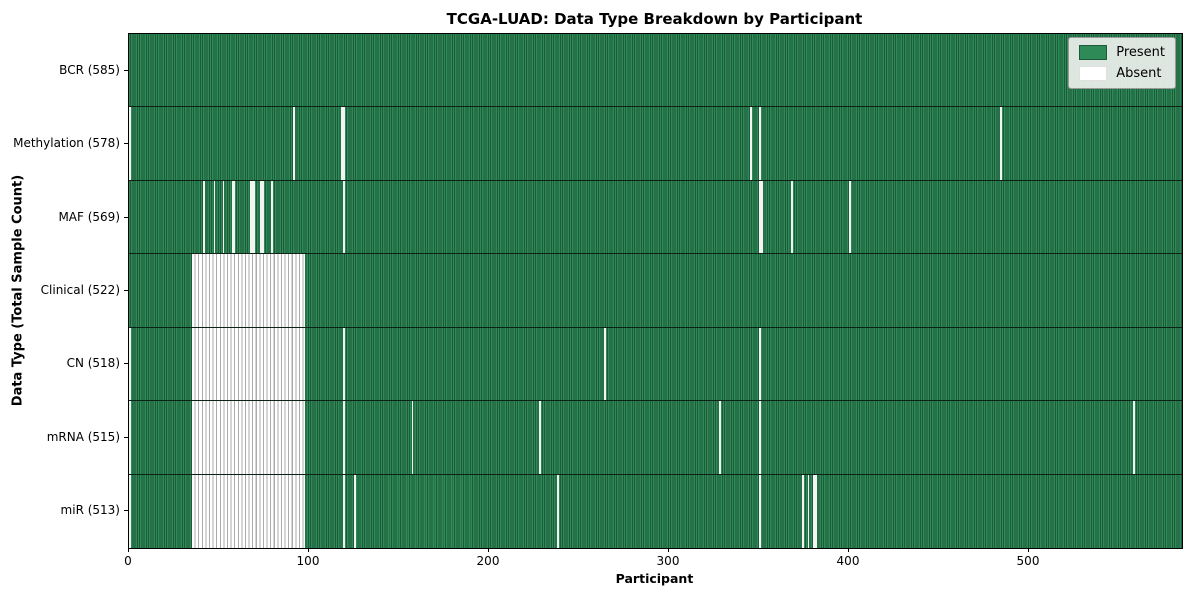 This screenshot has width=1200, height=600. Describe the element at coordinates (308, 561) in the screenshot. I see `x-tick-label-100: 100` at that location.